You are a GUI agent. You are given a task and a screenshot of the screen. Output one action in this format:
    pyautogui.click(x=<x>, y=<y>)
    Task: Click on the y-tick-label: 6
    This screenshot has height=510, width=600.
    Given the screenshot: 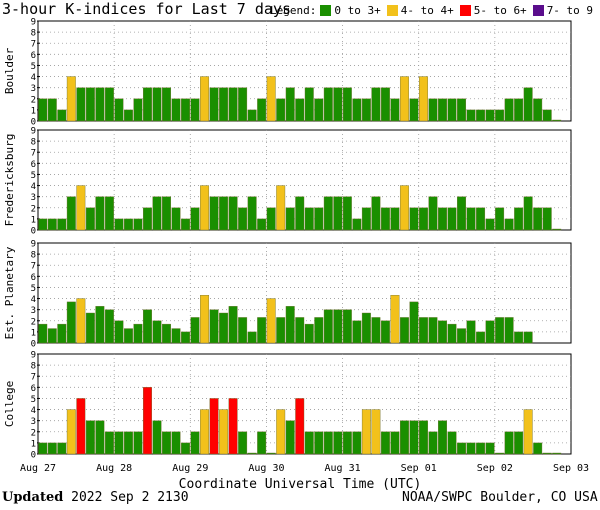 What is the action you would take?
    pyautogui.click(x=33, y=165)
    